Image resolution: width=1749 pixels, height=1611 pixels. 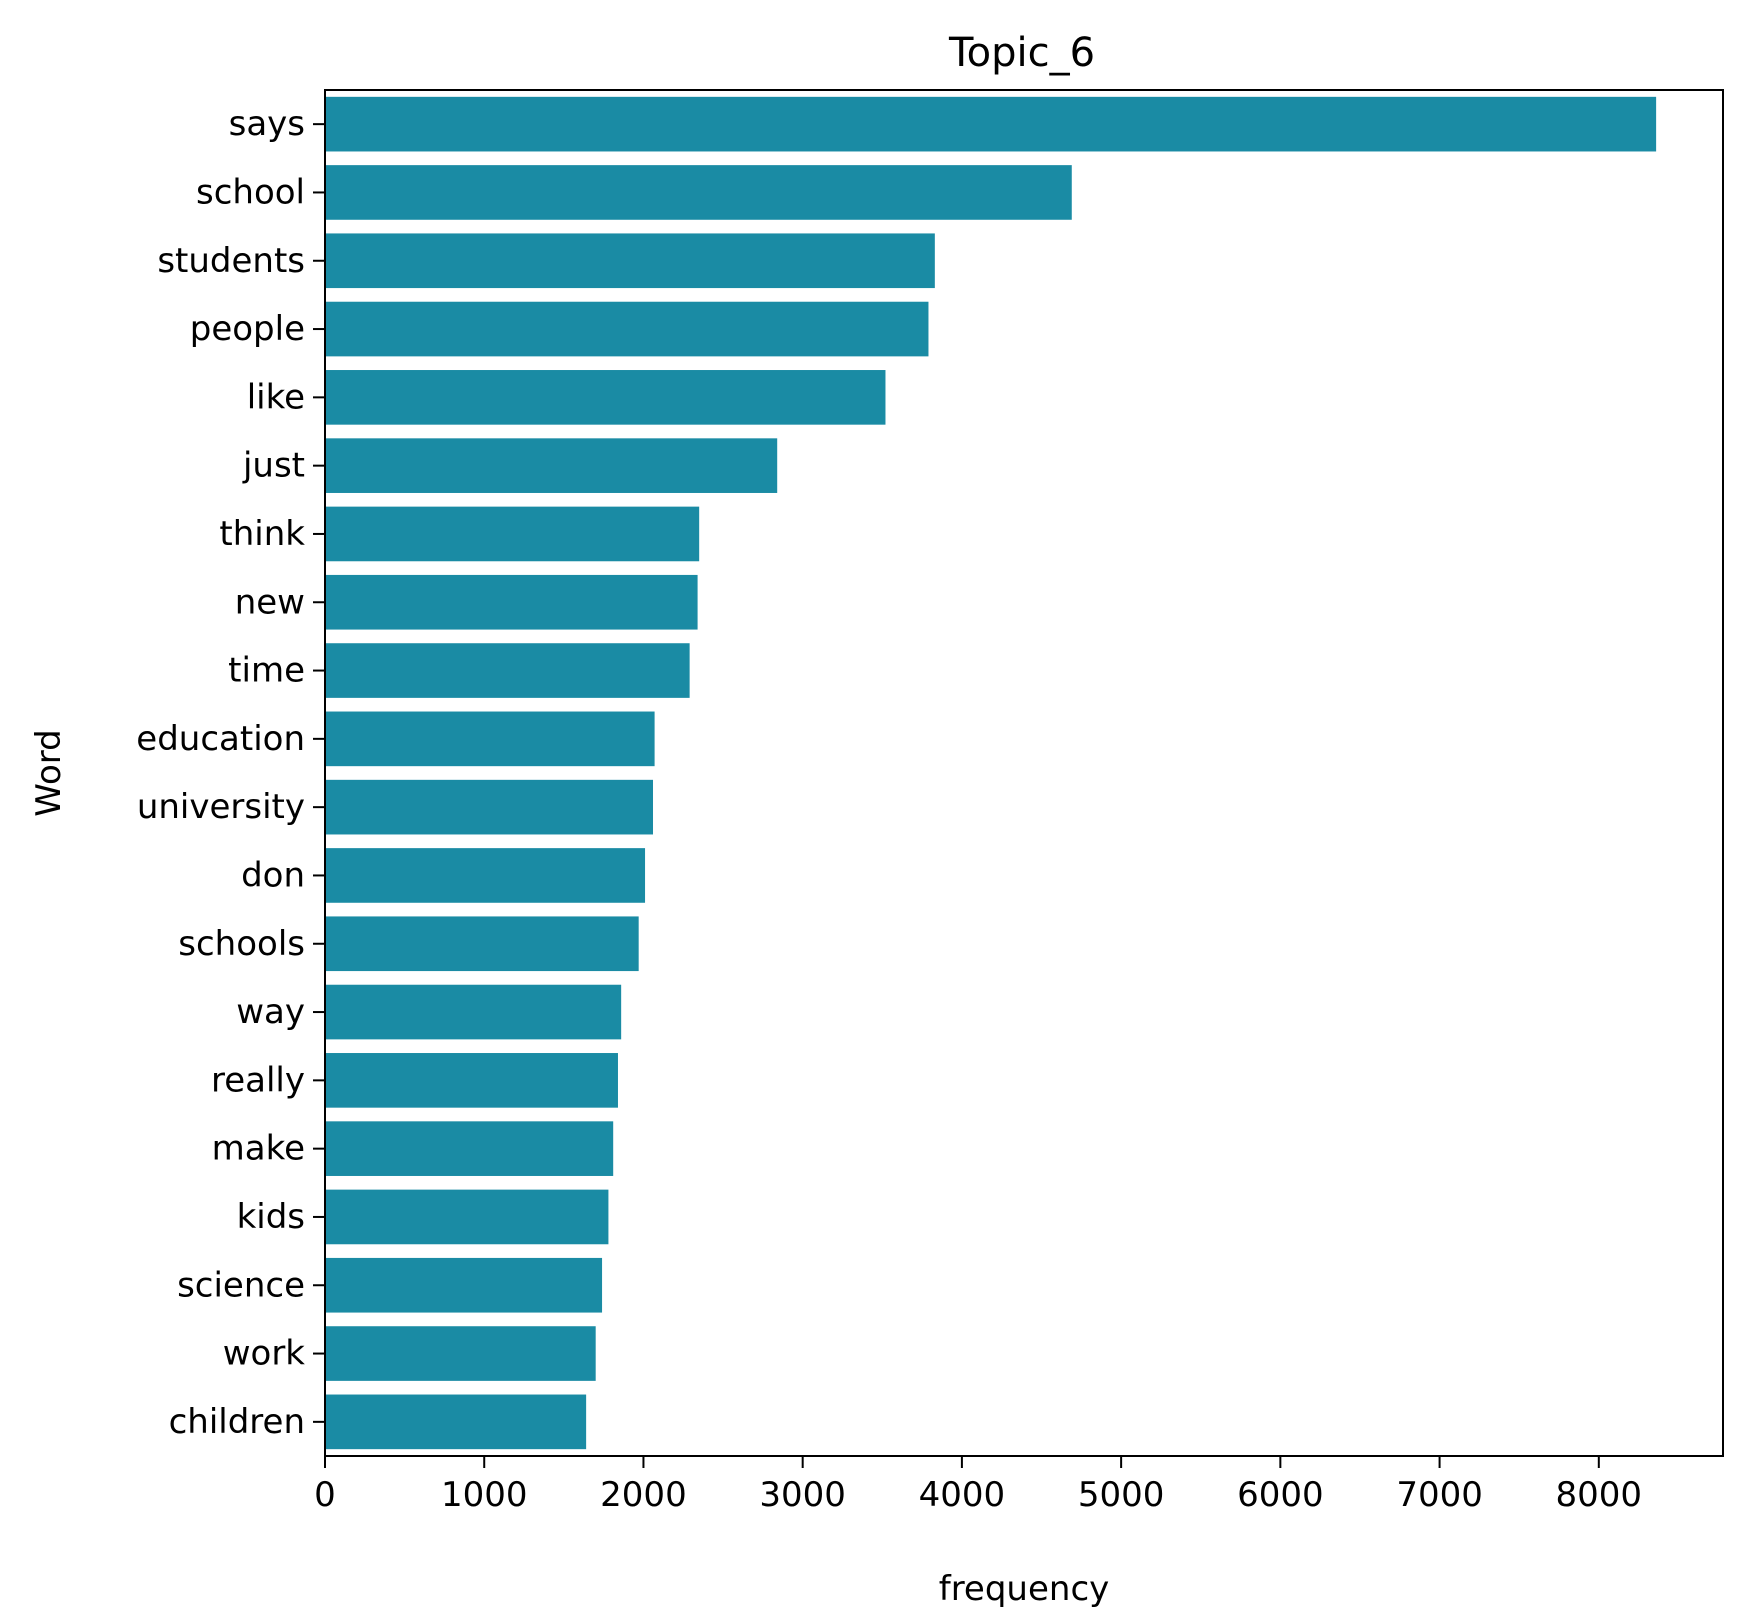 I want to click on bar-don, so click(x=485, y=875).